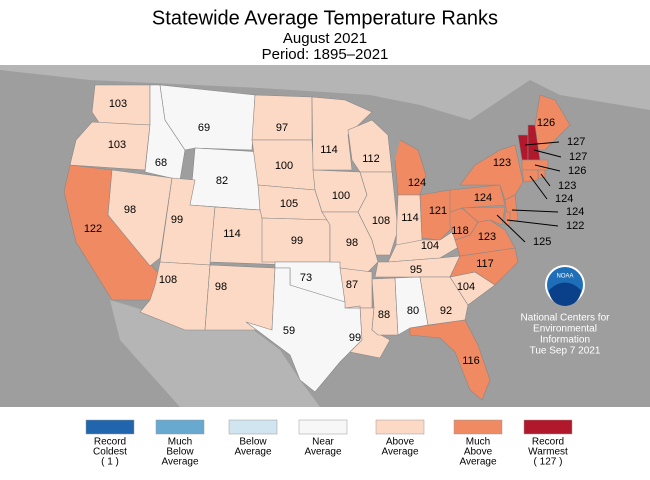  I want to click on credit-line: Information, so click(565, 340).